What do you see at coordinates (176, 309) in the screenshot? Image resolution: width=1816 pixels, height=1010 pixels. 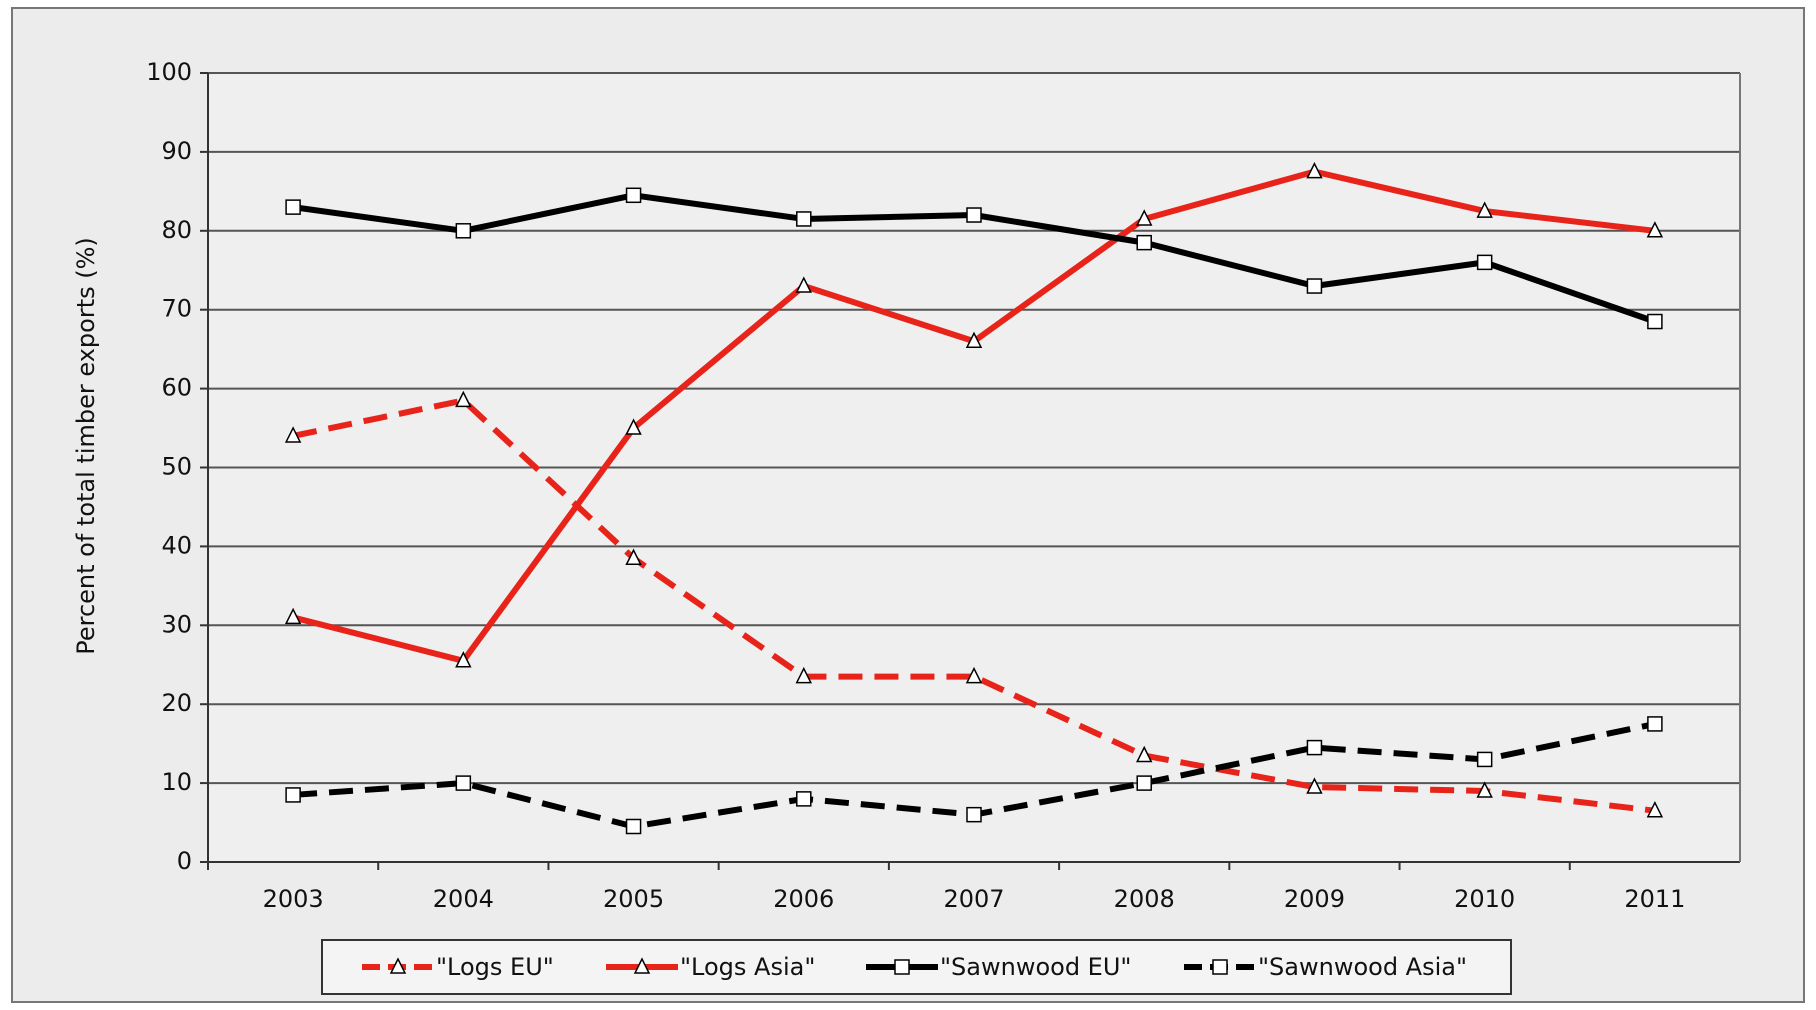 I see `y-tick-label: 70` at bounding box center [176, 309].